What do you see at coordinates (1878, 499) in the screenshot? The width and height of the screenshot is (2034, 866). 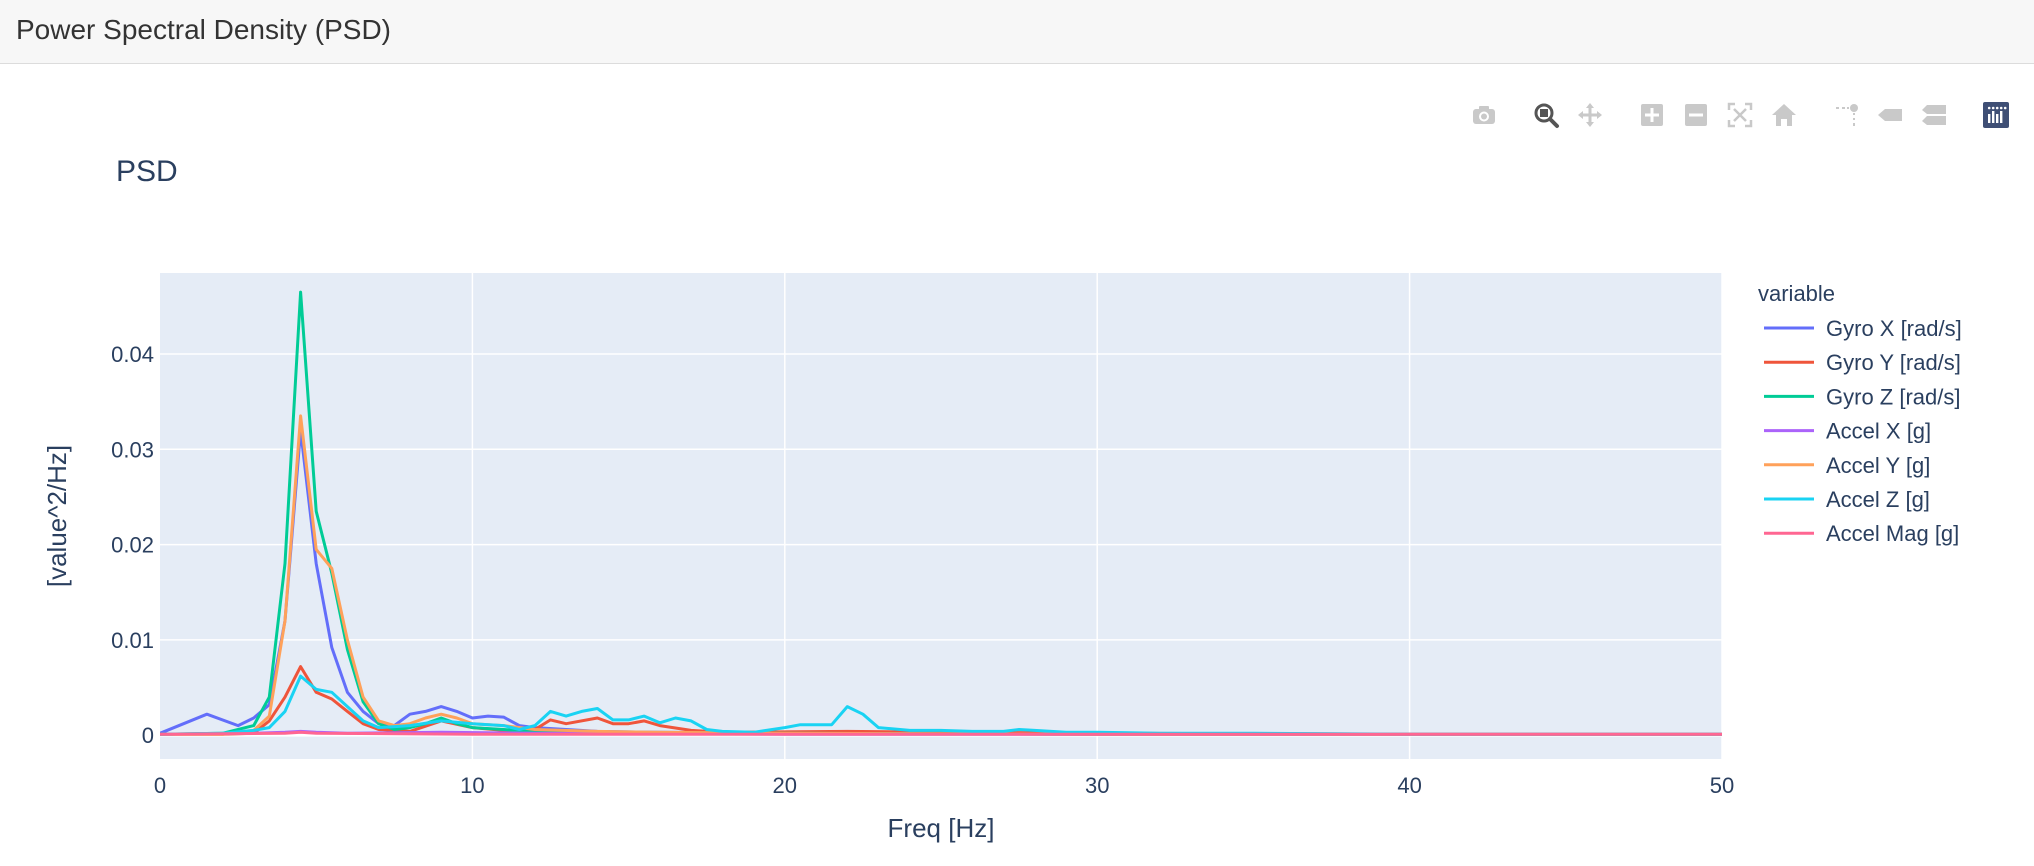 I see `legend-label: Accel Z [g]` at bounding box center [1878, 499].